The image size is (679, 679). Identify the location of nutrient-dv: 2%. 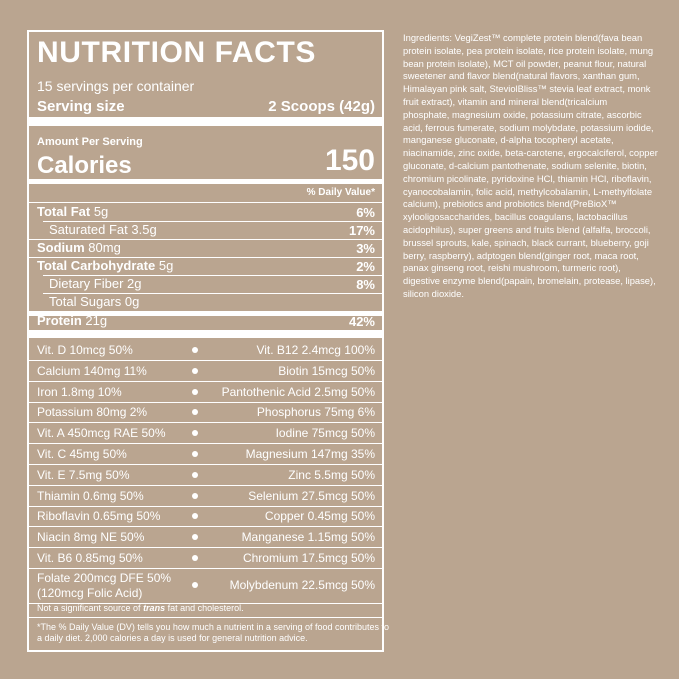
(365, 266).